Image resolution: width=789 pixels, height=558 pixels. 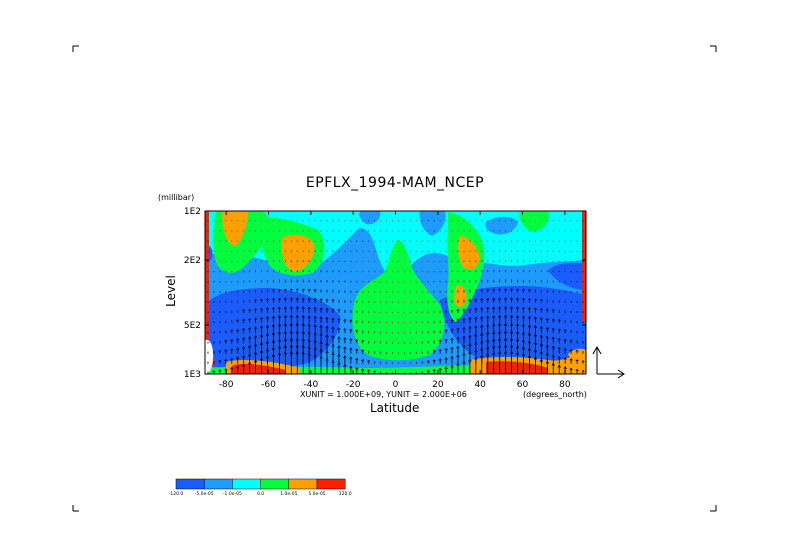 I want to click on chart-title: EPFLX_1994-MAM_NCEP, so click(x=395, y=183).